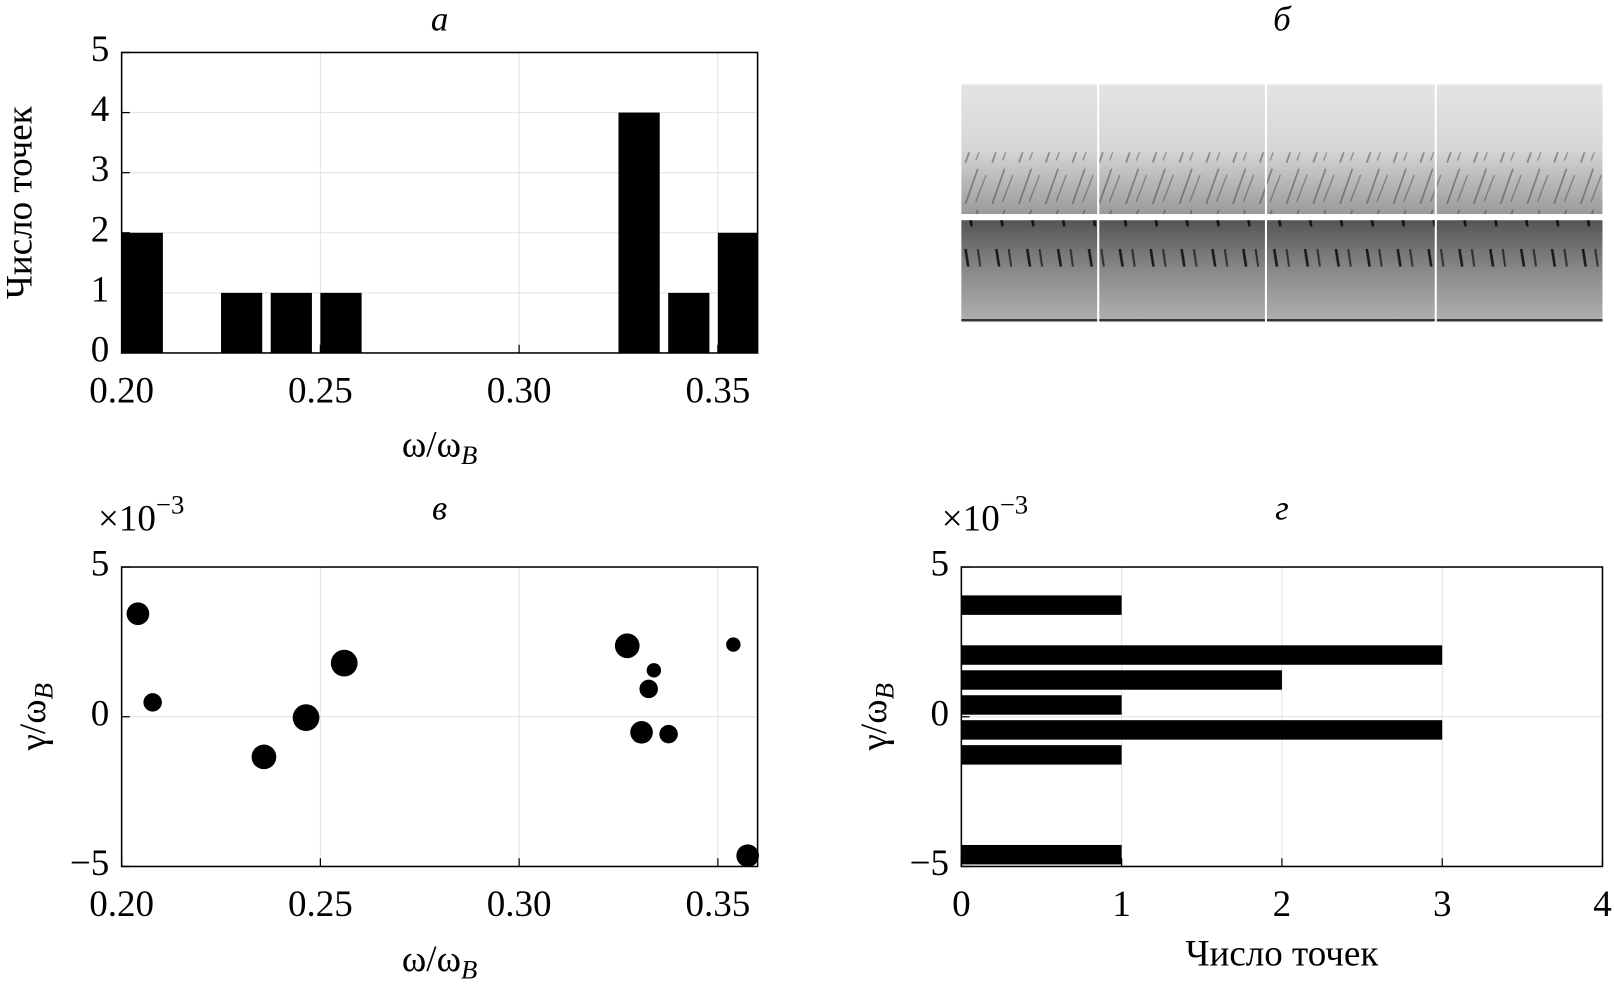 Image resolution: width=1614 pixels, height=991 pixels. What do you see at coordinates (1282, 954) in the screenshot?
I see `x-axis-label: Число точек` at bounding box center [1282, 954].